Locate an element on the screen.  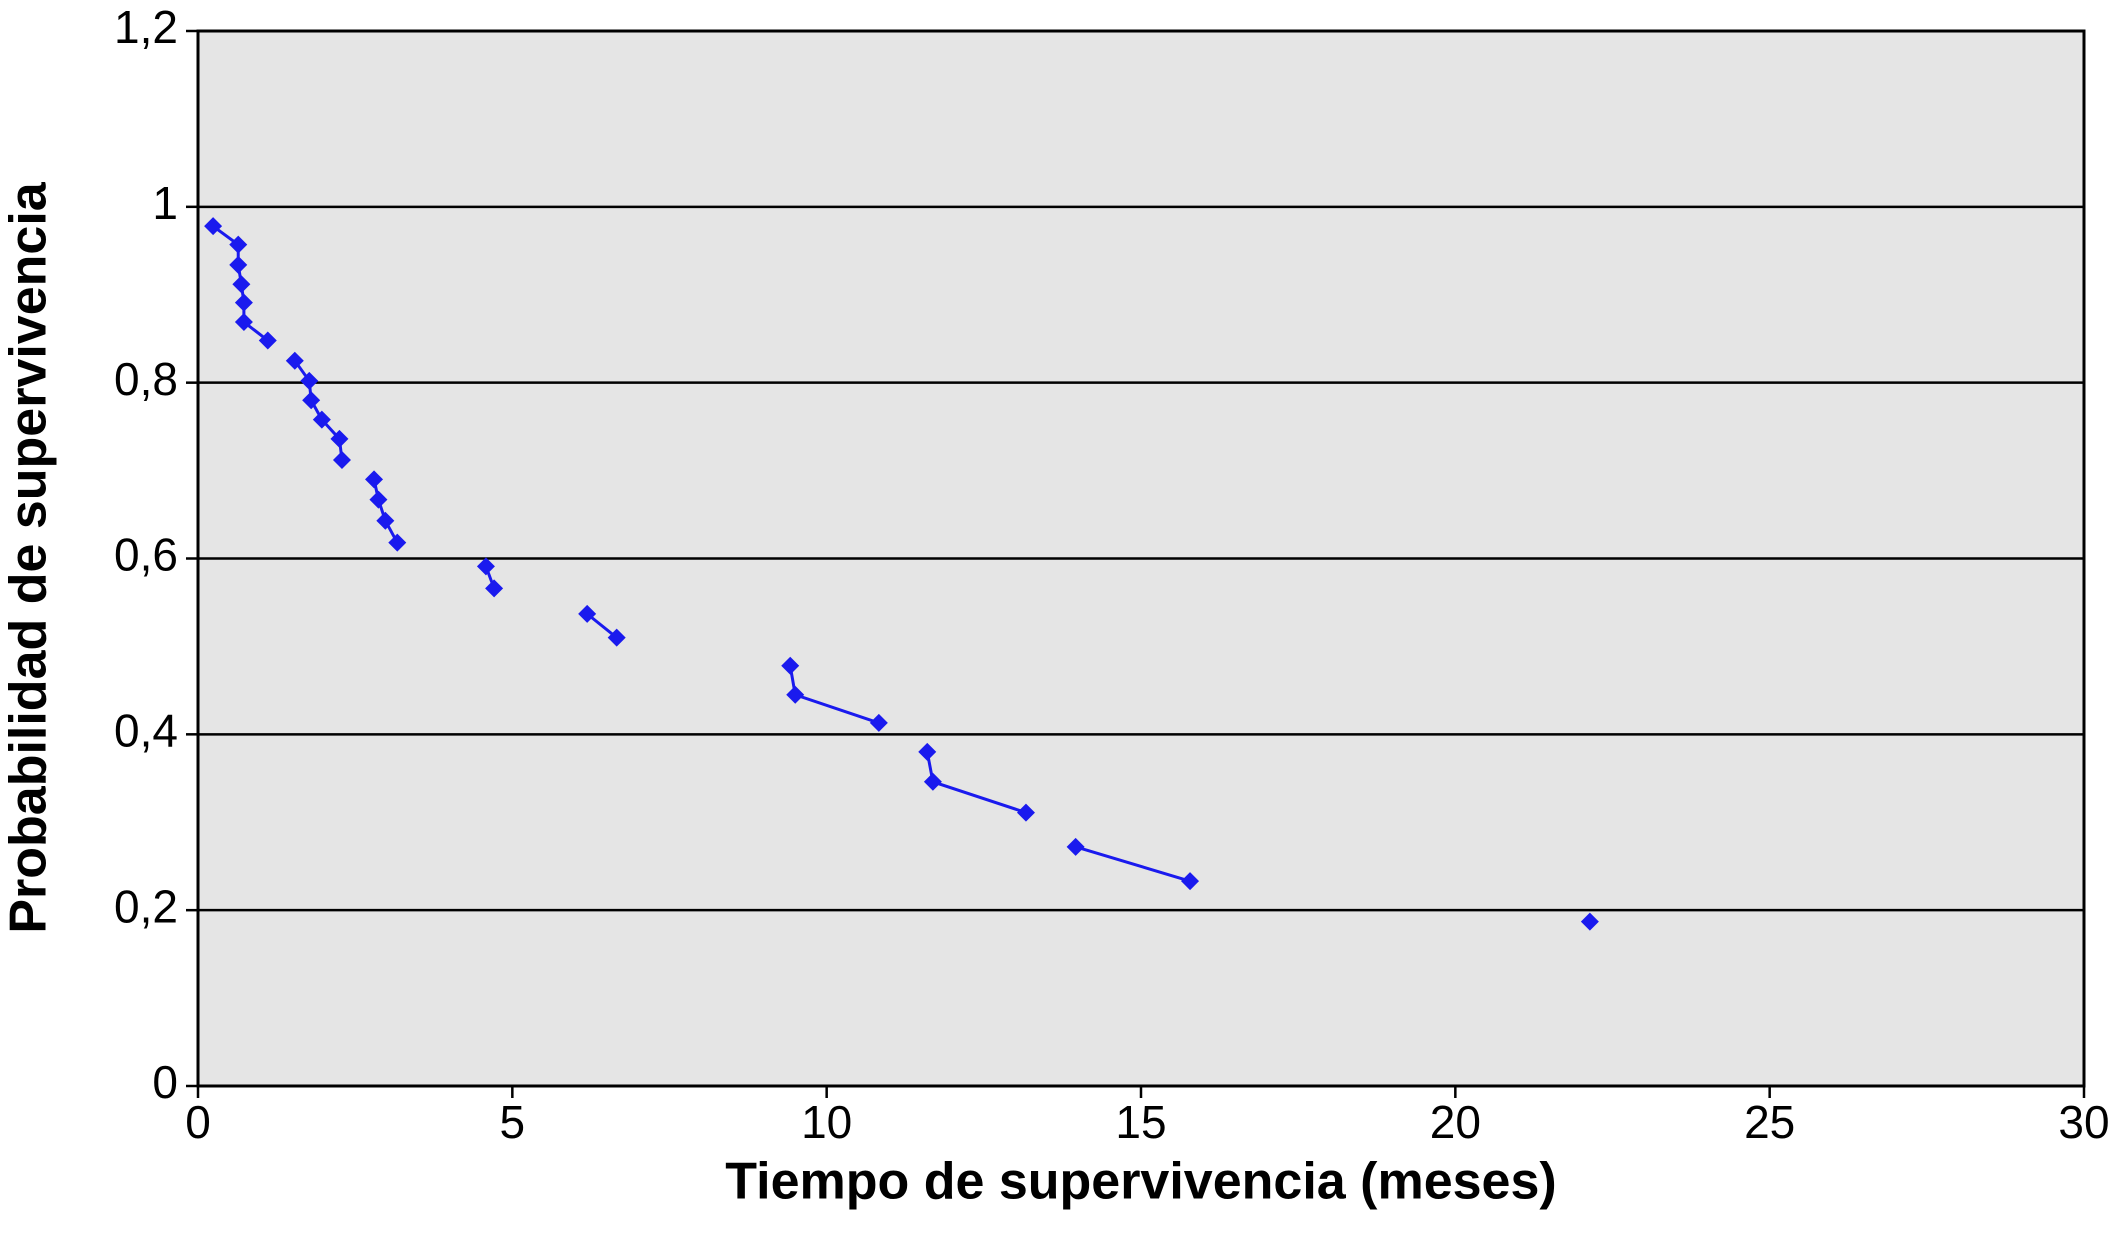
x-tick-label: 5 is located at coordinates (513, 1122).